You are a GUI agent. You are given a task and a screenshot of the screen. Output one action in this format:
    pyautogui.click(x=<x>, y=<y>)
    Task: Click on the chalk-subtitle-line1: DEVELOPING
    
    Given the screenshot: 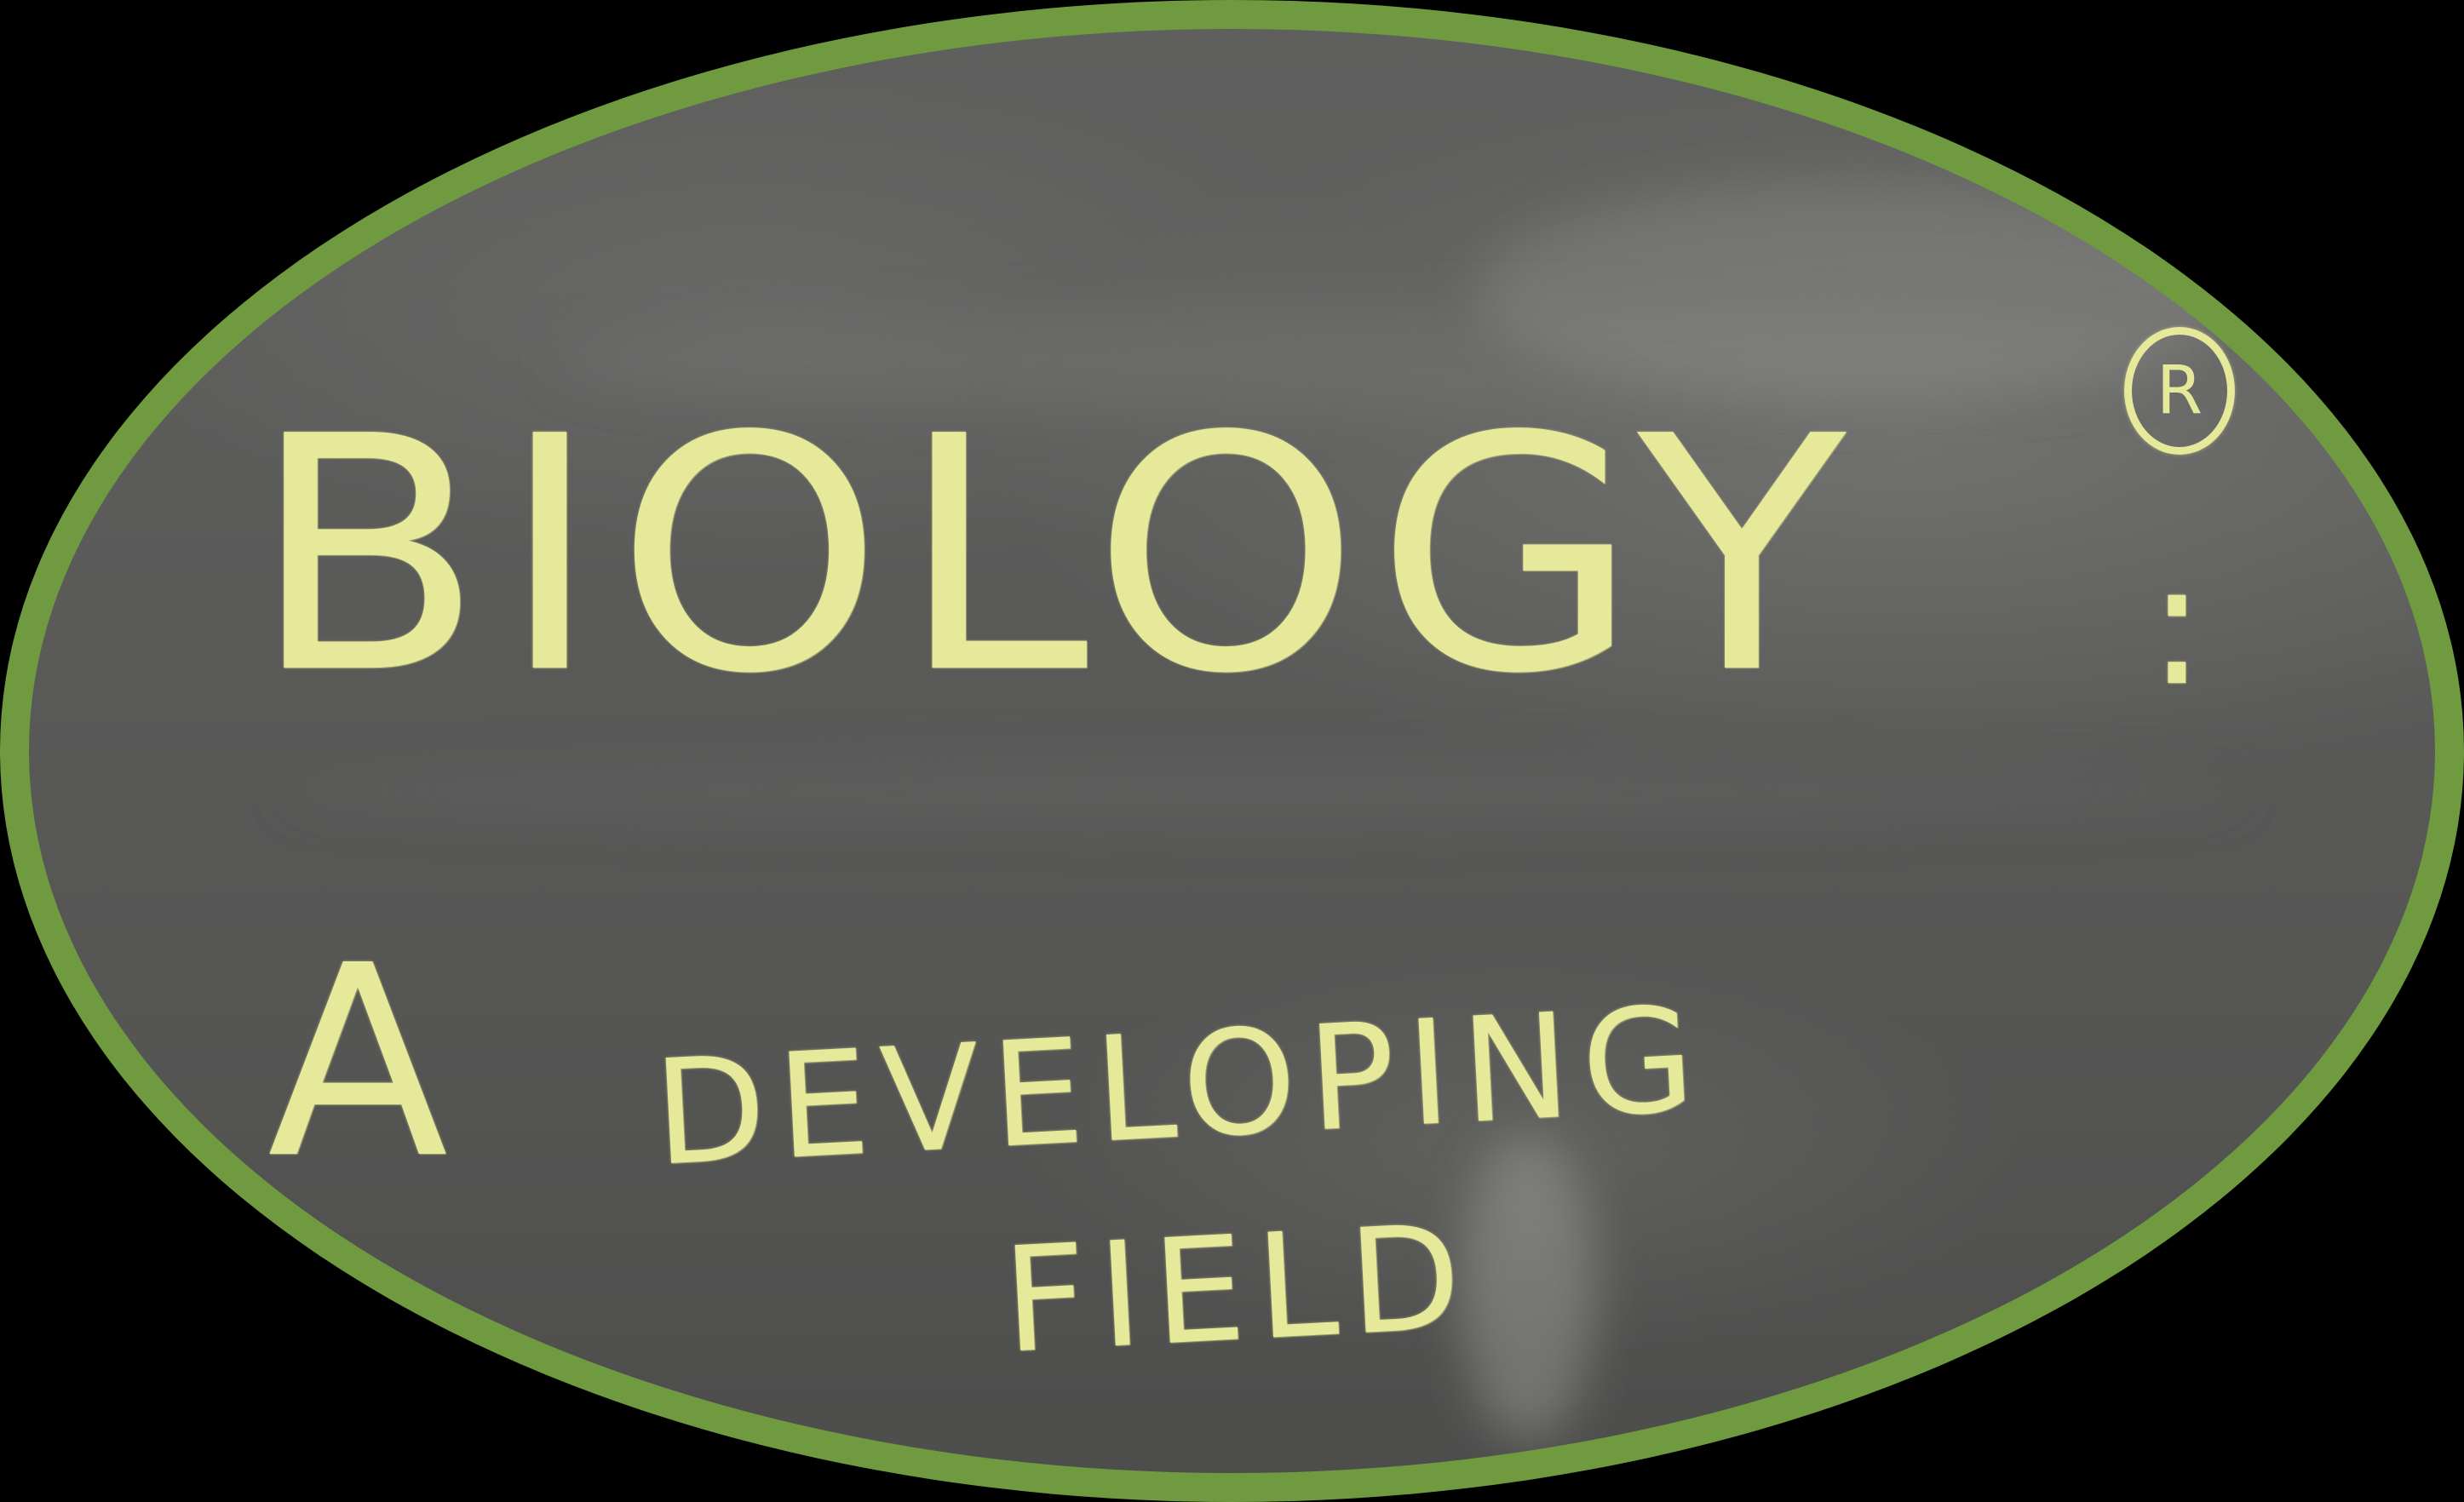 What is the action you would take?
    pyautogui.click(x=1180, y=1087)
    